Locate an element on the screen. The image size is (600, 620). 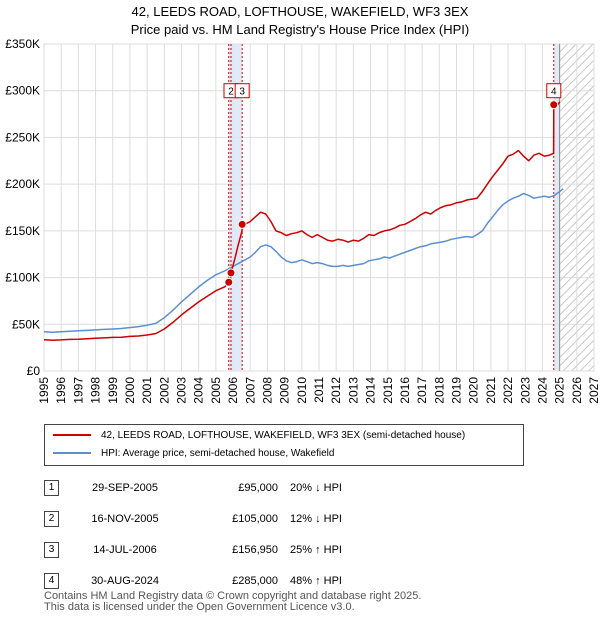
transaction-date: 30-AUG-2024 is located at coordinates (125, 580).